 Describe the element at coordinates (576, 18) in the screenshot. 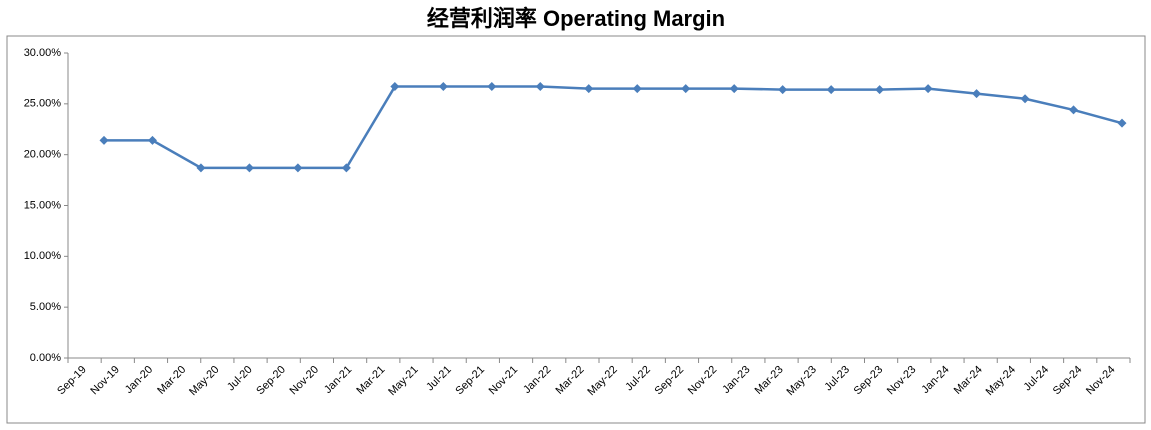

I see `chart-title: 经营利润率 Operating Margin` at that location.